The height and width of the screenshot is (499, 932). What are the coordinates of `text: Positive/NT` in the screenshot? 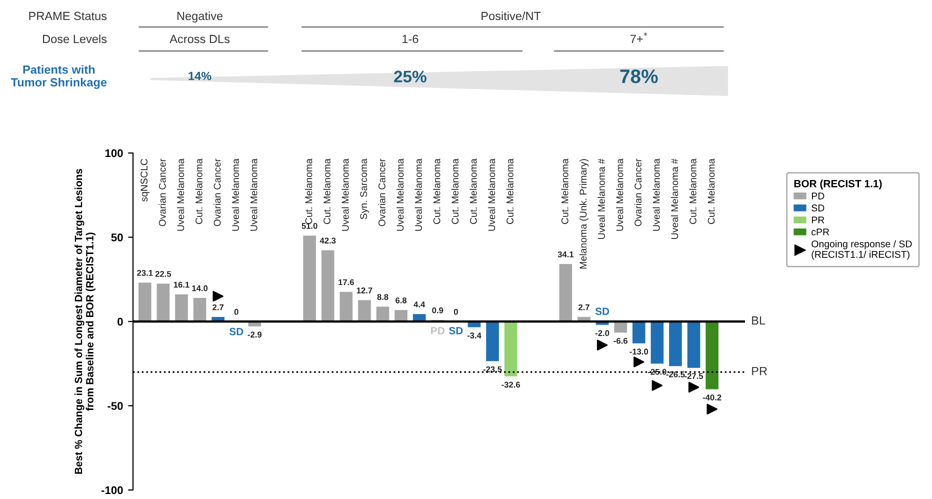 It's located at (511, 16).